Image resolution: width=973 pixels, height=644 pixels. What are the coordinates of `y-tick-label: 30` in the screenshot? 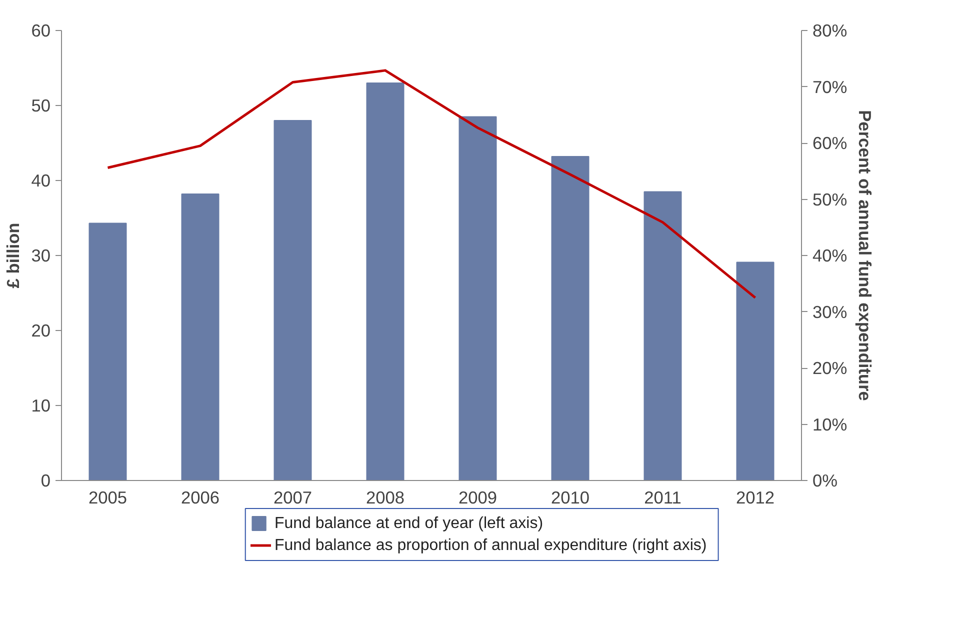 It's located at (41, 256).